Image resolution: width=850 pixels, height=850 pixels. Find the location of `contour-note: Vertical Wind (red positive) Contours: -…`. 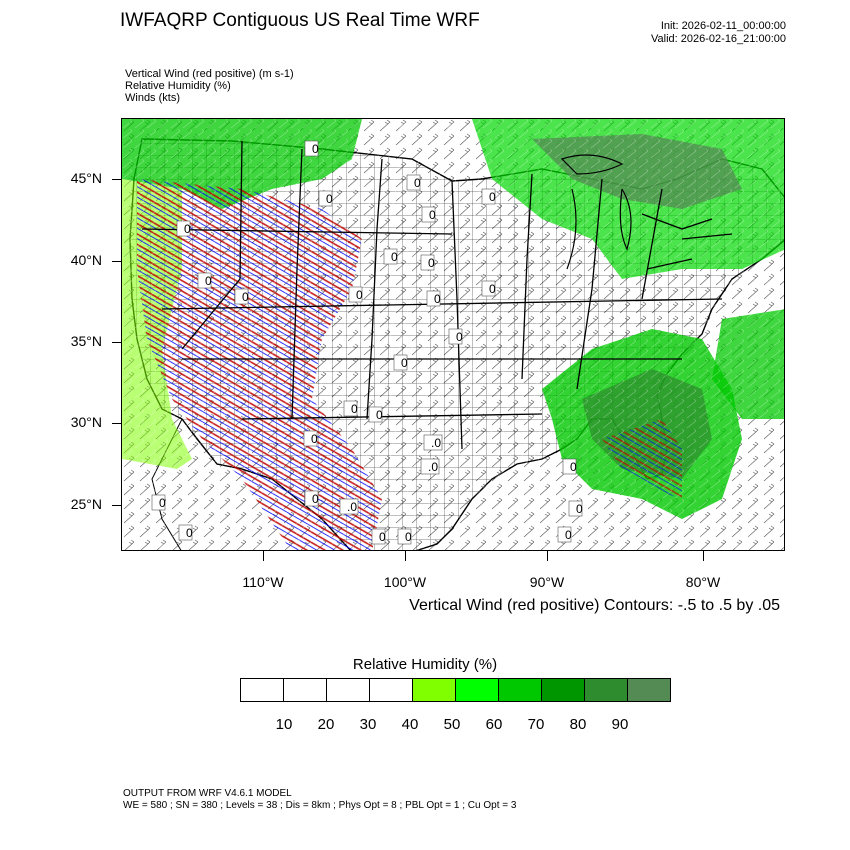

contour-note: Vertical Wind (red positive) Contours: -… is located at coordinates (594, 605).